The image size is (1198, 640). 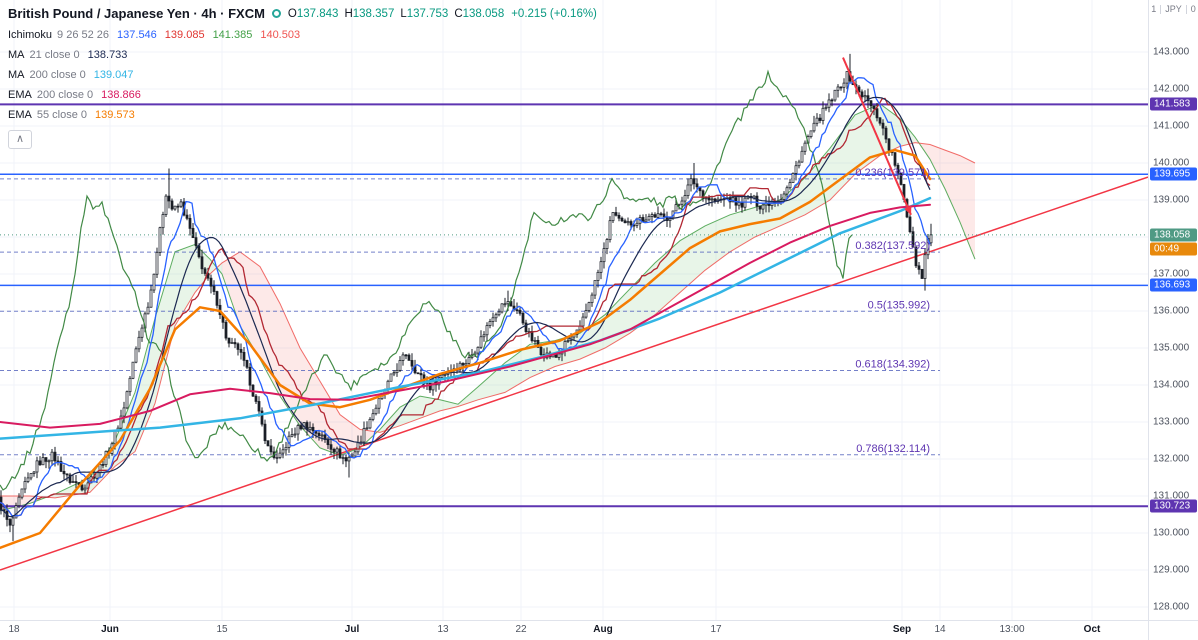 I want to click on ohlc-pair: L137.753, so click(x=424, y=14).